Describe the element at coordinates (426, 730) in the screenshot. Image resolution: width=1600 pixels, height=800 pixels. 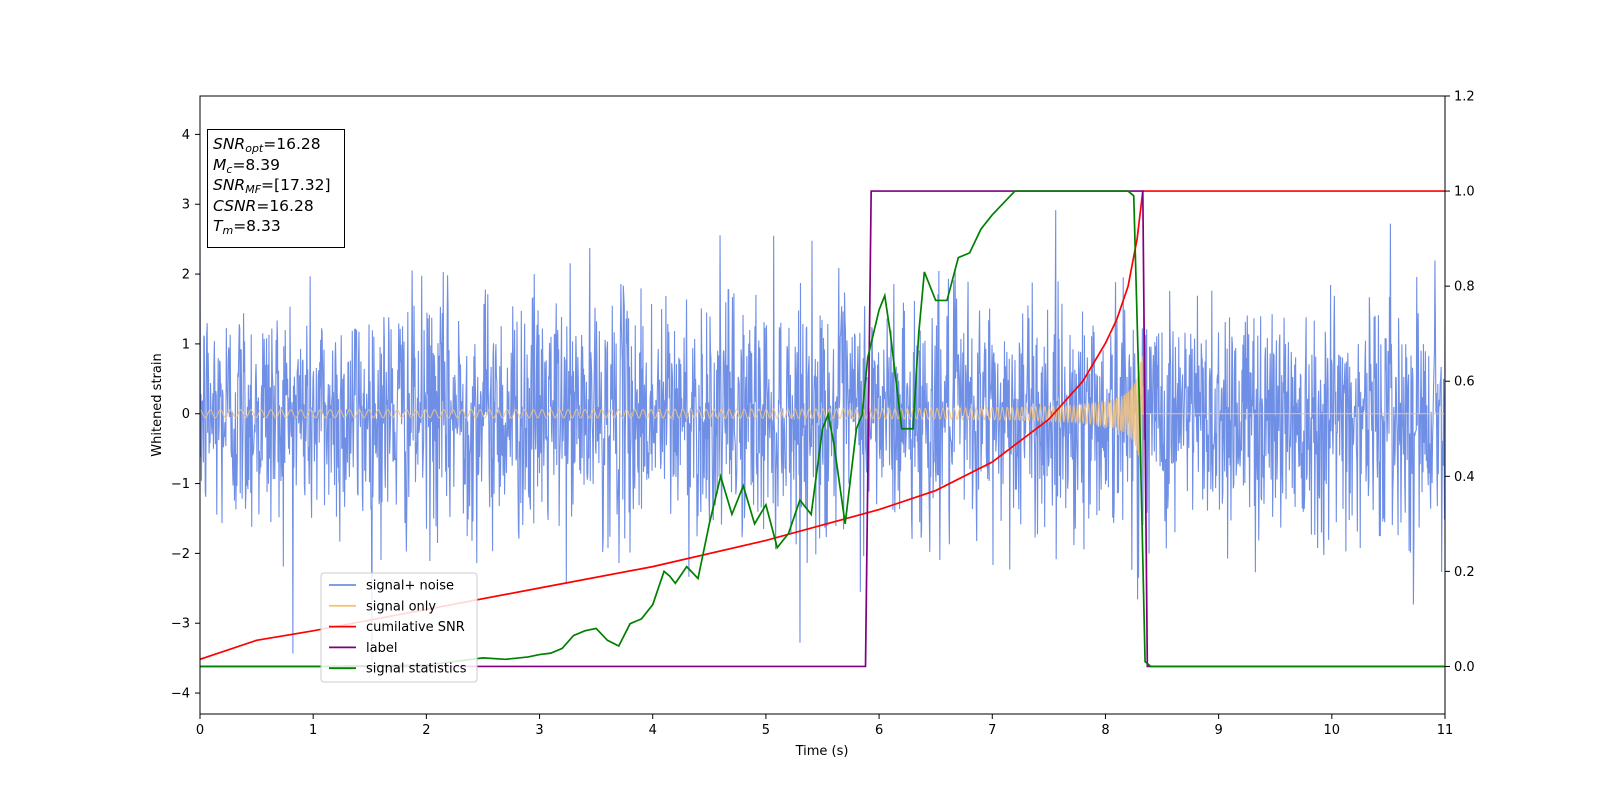
I see `x-tick-label: 2` at that location.